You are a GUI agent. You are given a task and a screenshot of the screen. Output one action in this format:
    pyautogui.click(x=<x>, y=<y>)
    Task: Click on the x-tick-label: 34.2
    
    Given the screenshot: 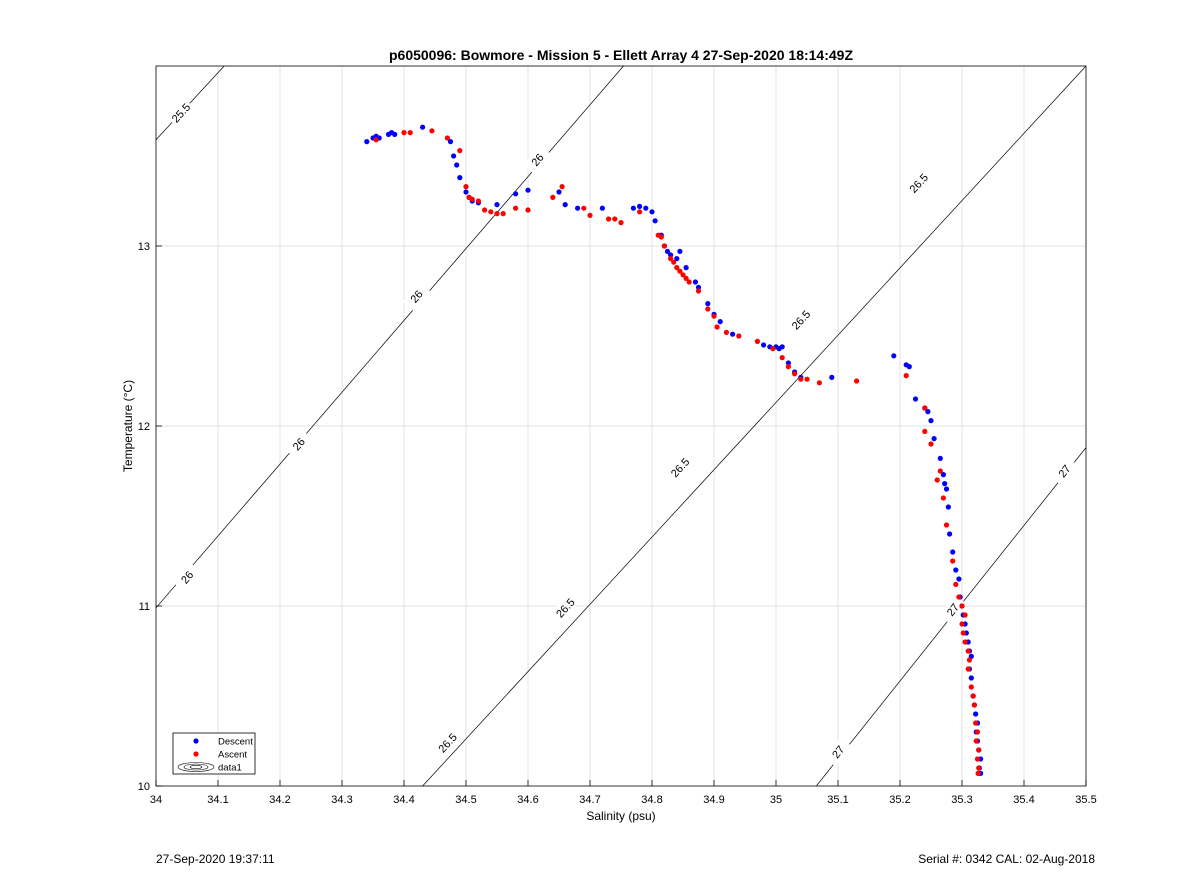 What is the action you would take?
    pyautogui.click(x=279, y=800)
    